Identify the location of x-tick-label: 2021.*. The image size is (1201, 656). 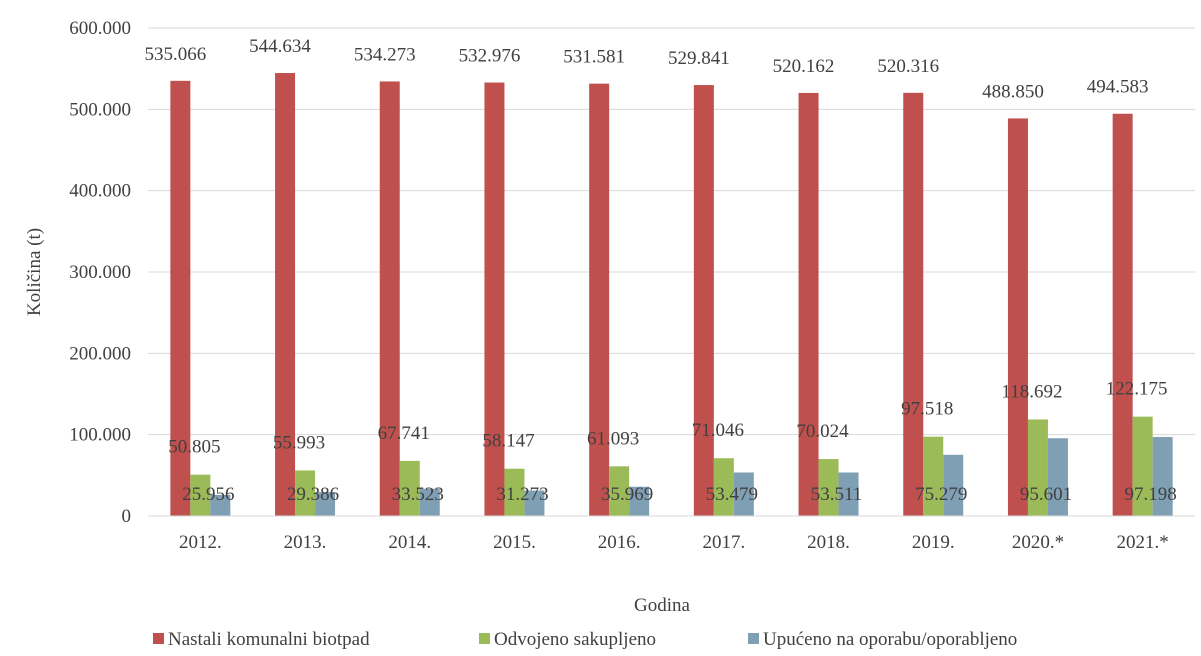
(1143, 542).